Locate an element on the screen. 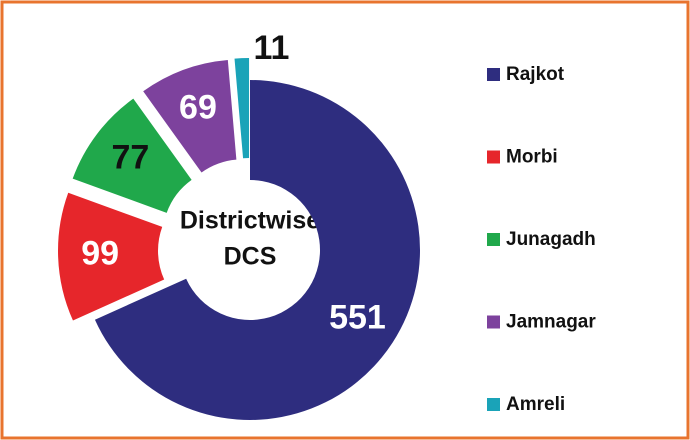 The height and width of the screenshot is (440, 690). legend-label: Morbi is located at coordinates (532, 157).